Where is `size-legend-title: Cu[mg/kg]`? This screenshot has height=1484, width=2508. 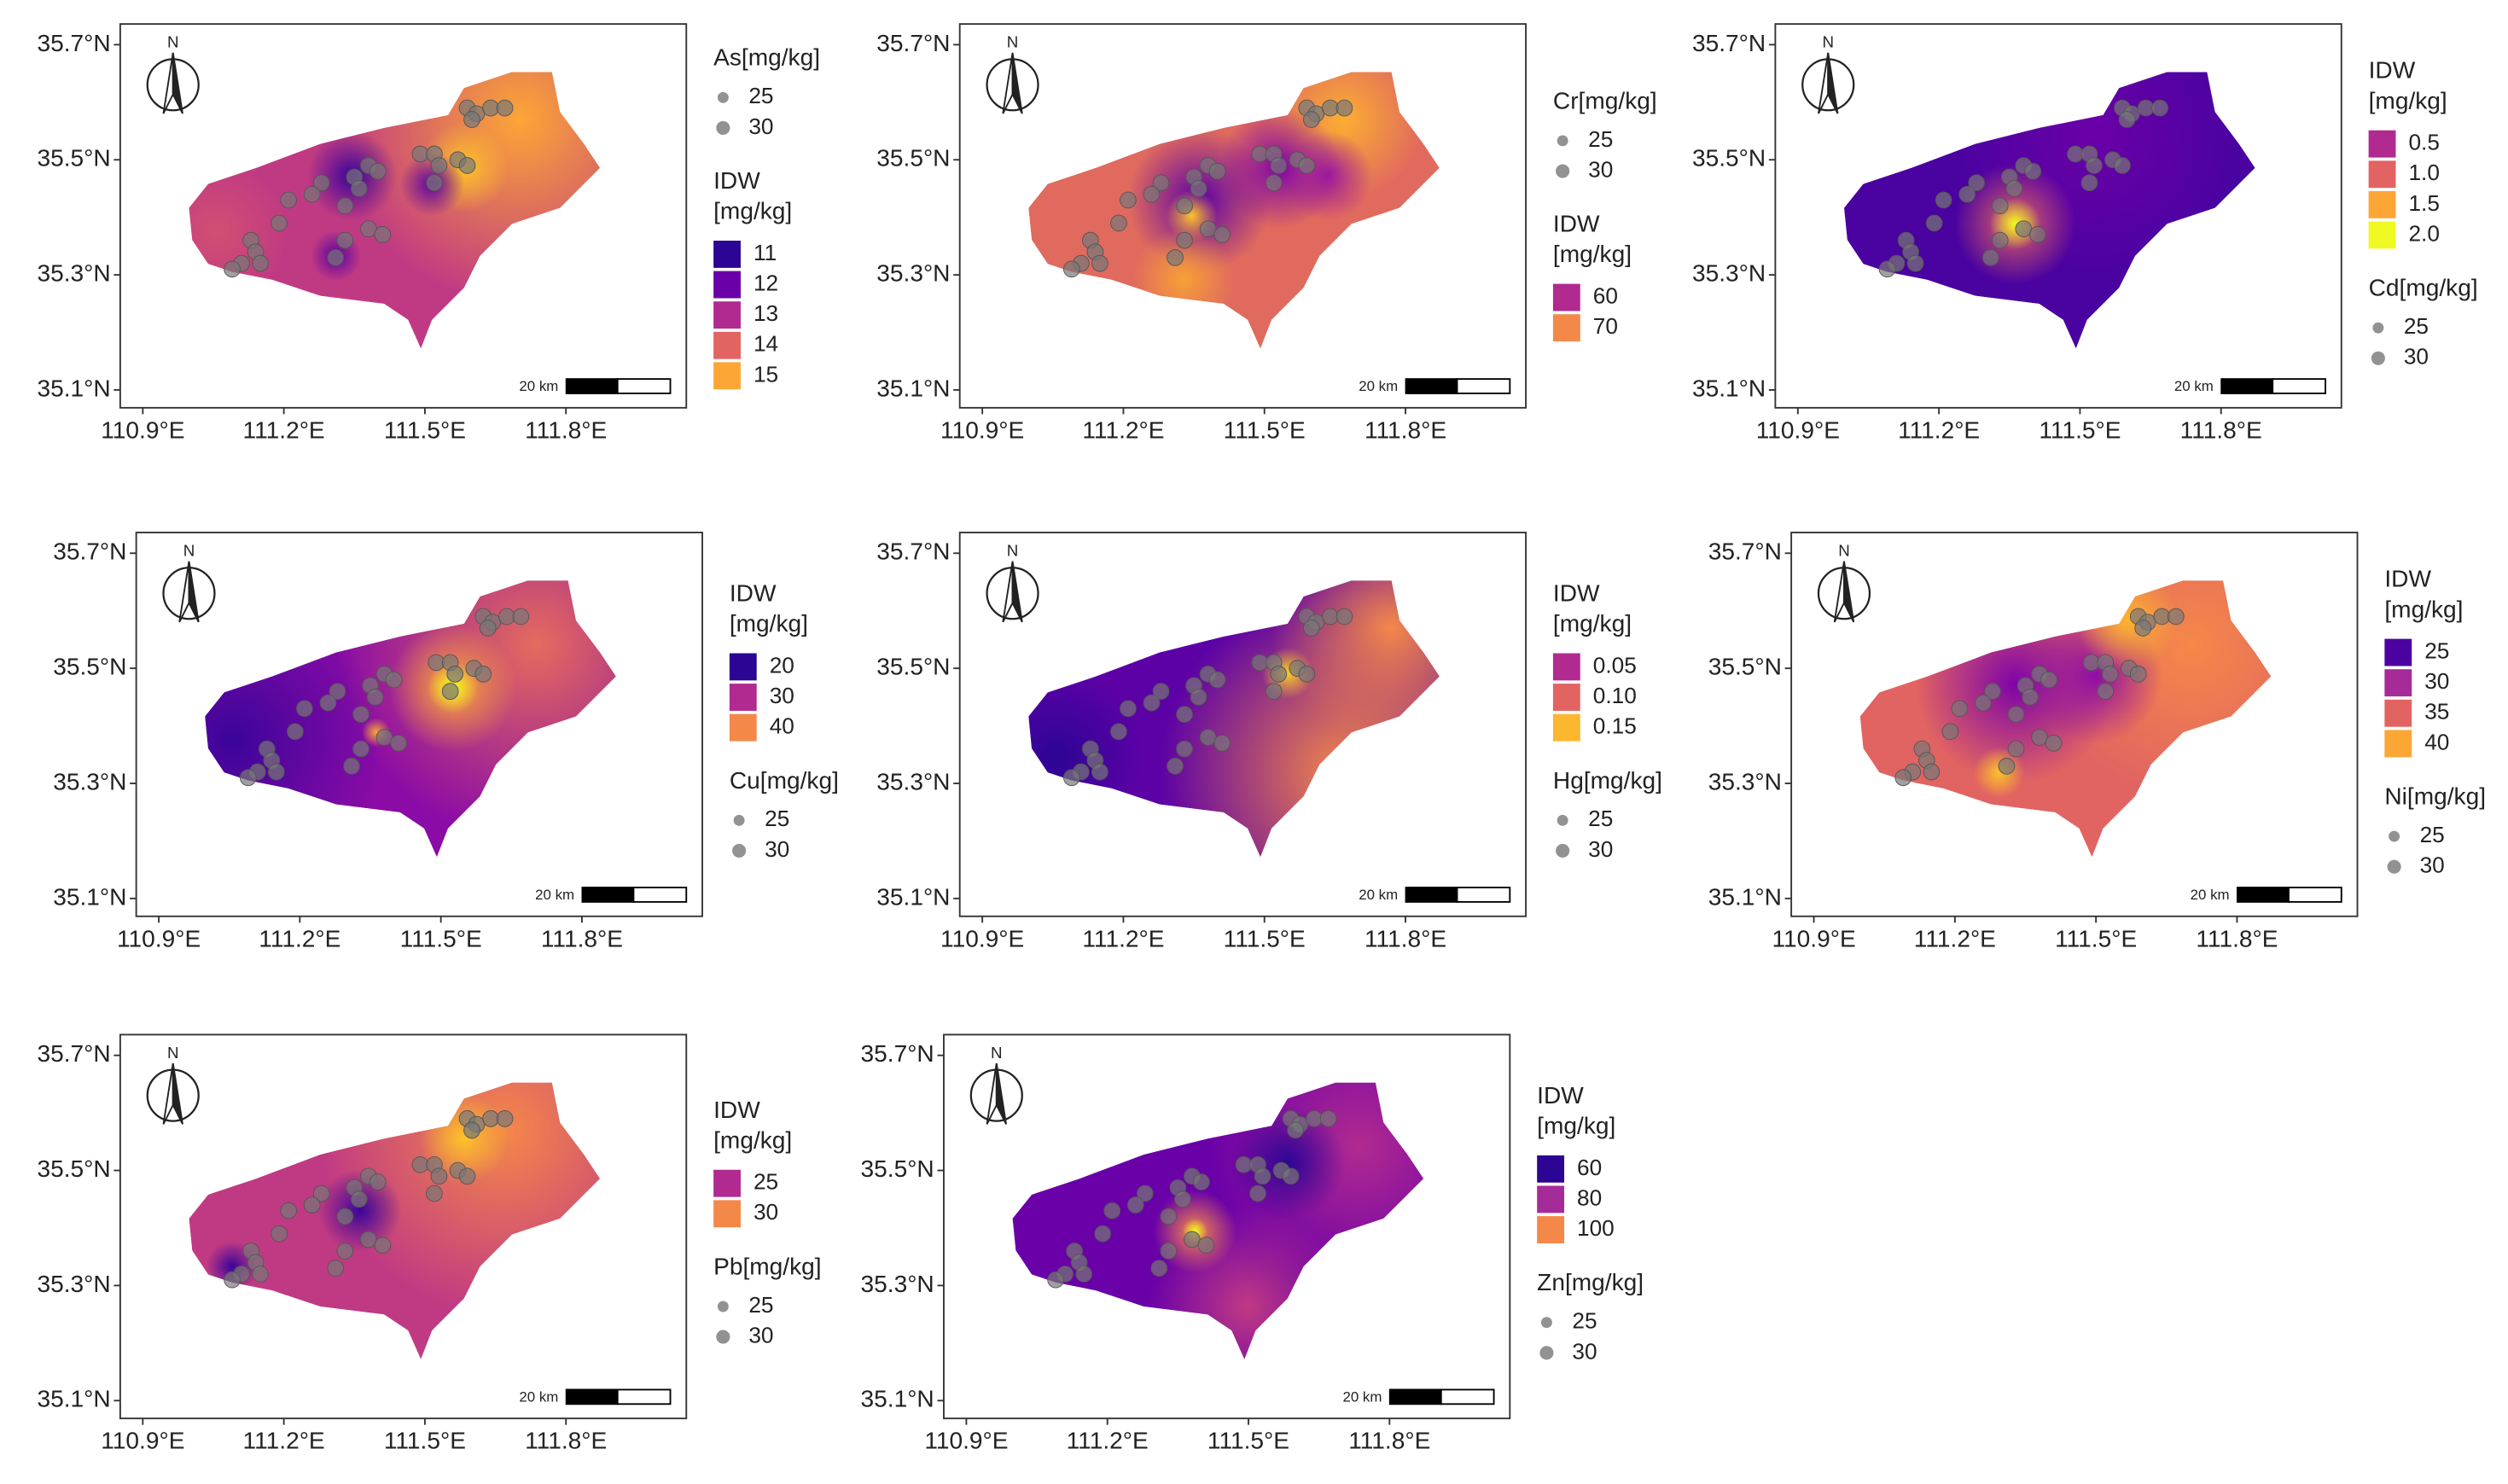
size-legend-title: Cu[mg/kg] is located at coordinates (784, 780).